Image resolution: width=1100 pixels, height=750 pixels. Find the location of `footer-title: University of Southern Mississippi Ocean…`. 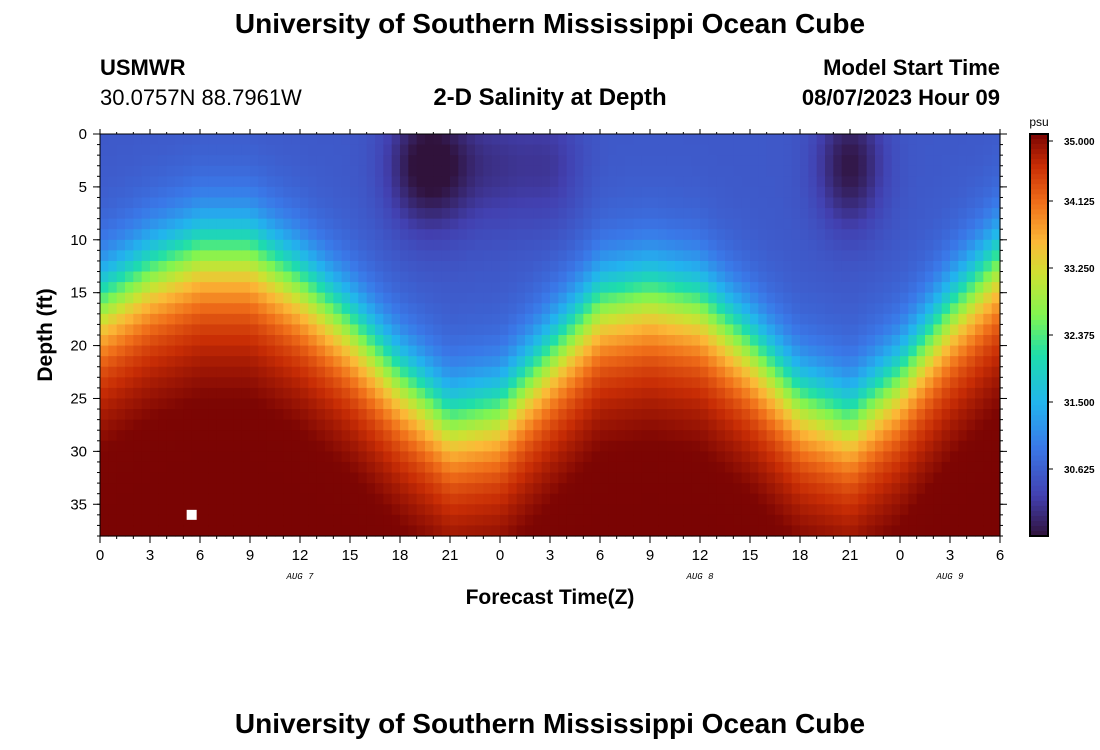

footer-title: University of Southern Mississippi Ocean… is located at coordinates (550, 723).